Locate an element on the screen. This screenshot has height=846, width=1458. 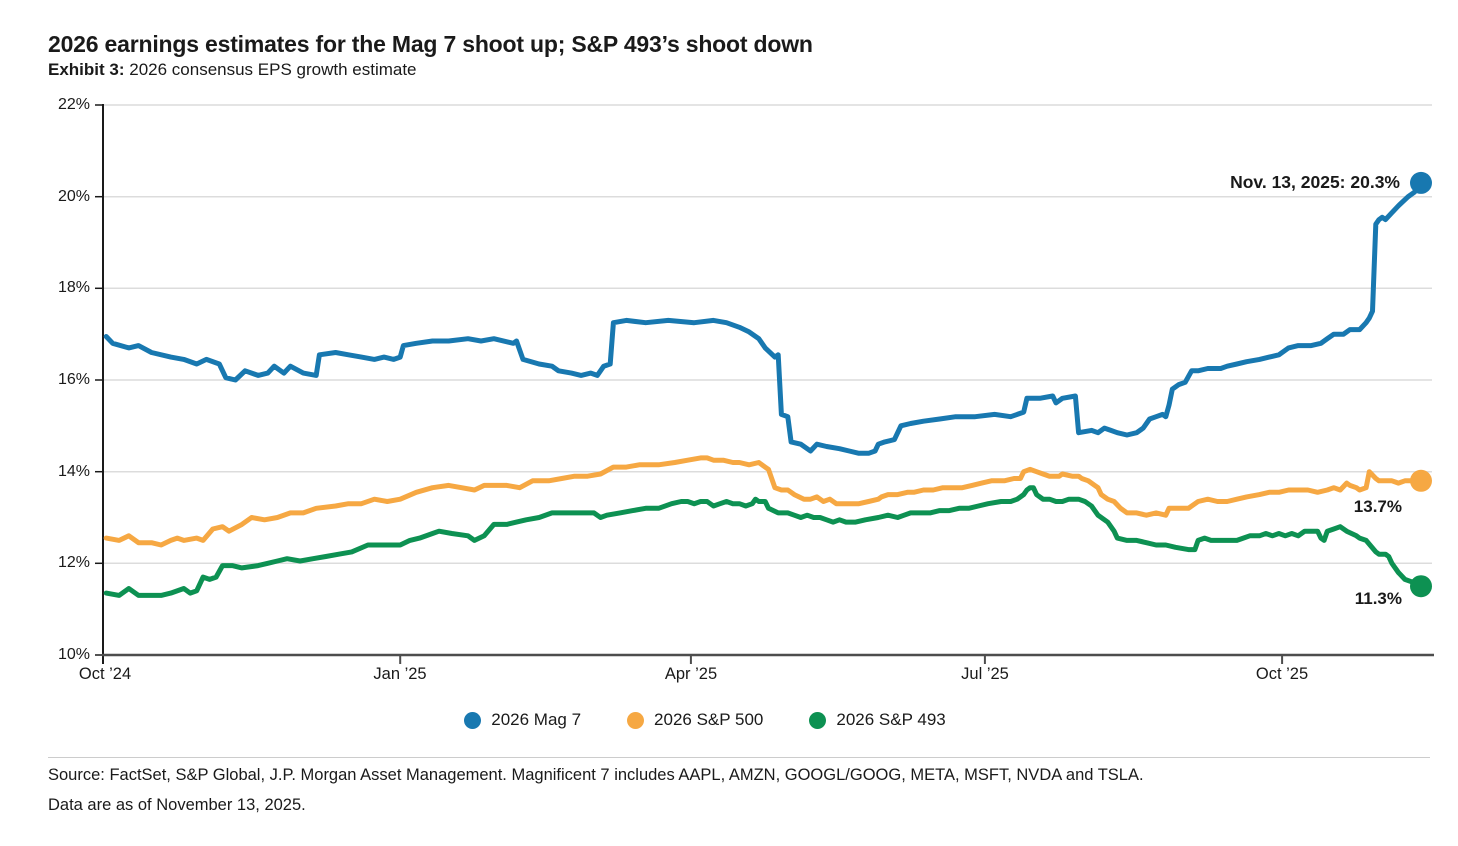
data-as-of-line: Data are as of November 13, 2025. is located at coordinates (177, 805).